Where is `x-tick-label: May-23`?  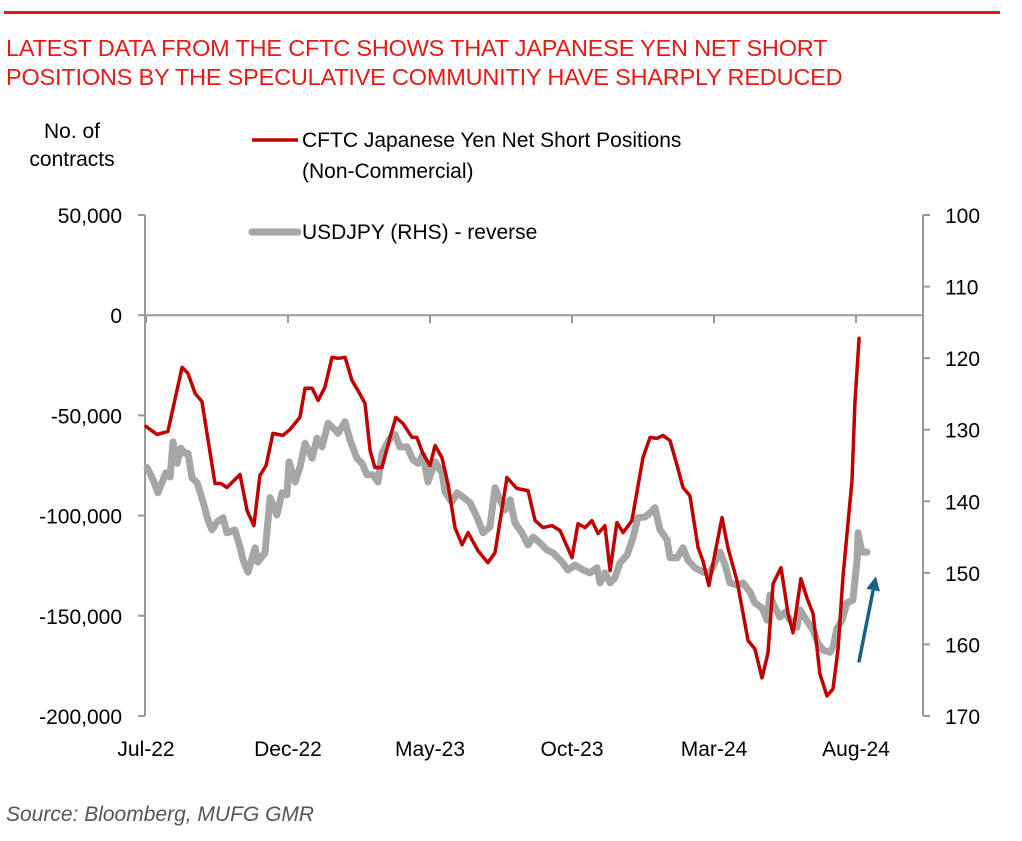 x-tick-label: May-23 is located at coordinates (430, 749).